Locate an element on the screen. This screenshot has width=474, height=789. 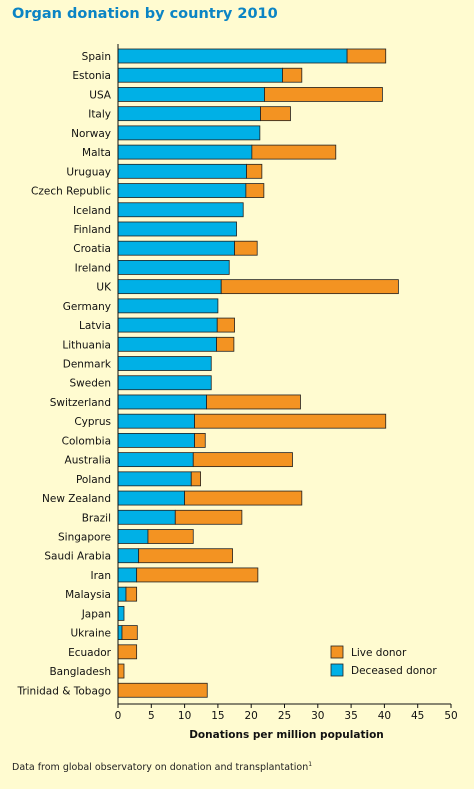
y-tick-label-croatia: Croatia is located at coordinates (92, 249).